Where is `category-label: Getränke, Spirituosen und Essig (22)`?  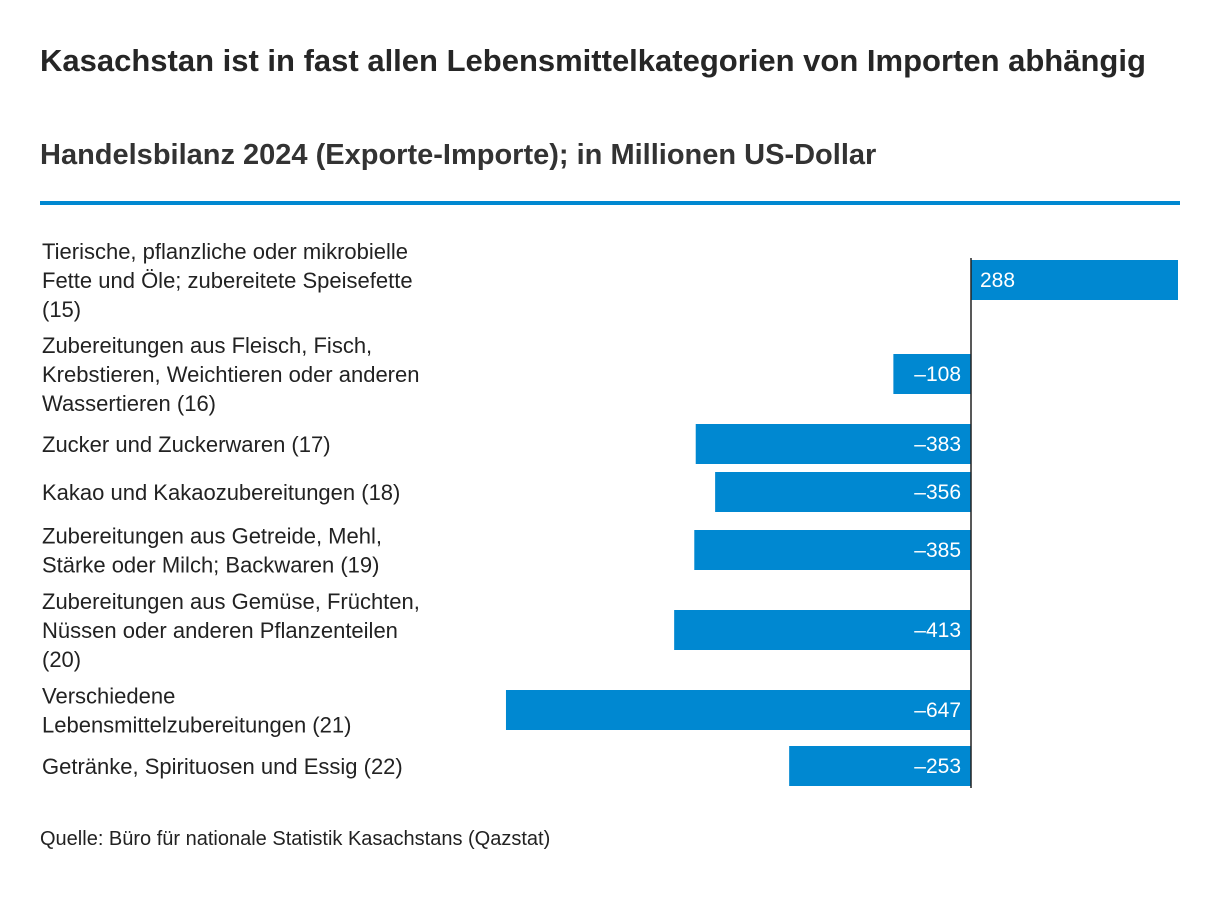
category-label: Getränke, Spirituosen und Essig (22) is located at coordinates (222, 766).